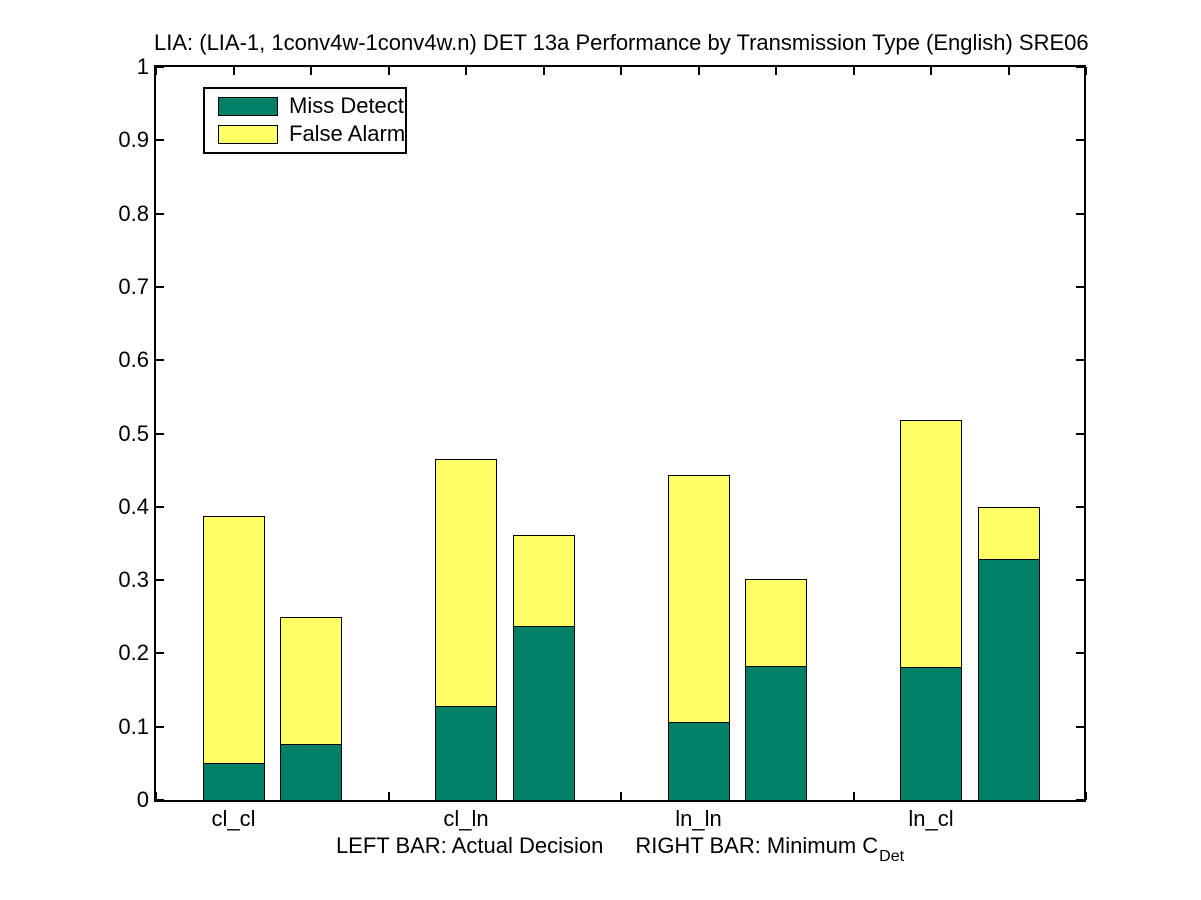 The image size is (1201, 900). What do you see at coordinates (133, 433) in the screenshot?
I see `y-tick-label: 0.5` at bounding box center [133, 433].